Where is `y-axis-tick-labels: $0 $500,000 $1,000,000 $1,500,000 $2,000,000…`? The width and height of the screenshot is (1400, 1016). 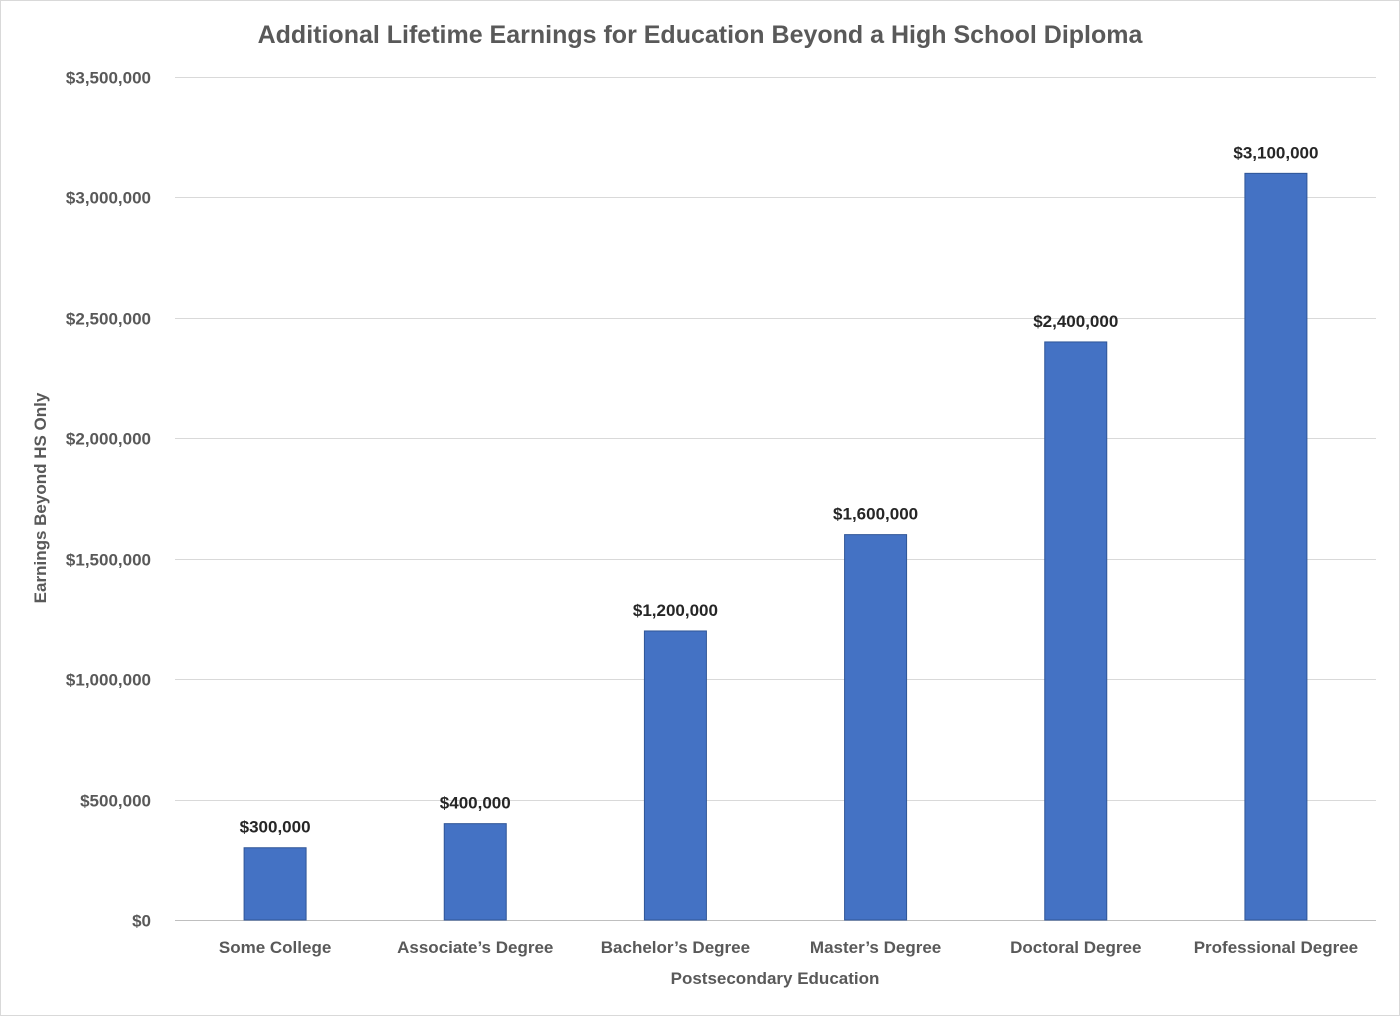
y-axis-tick-labels: $0 $500,000 $1,000,000 $1,500,000 $2,000,000… is located at coordinates (108, 500).